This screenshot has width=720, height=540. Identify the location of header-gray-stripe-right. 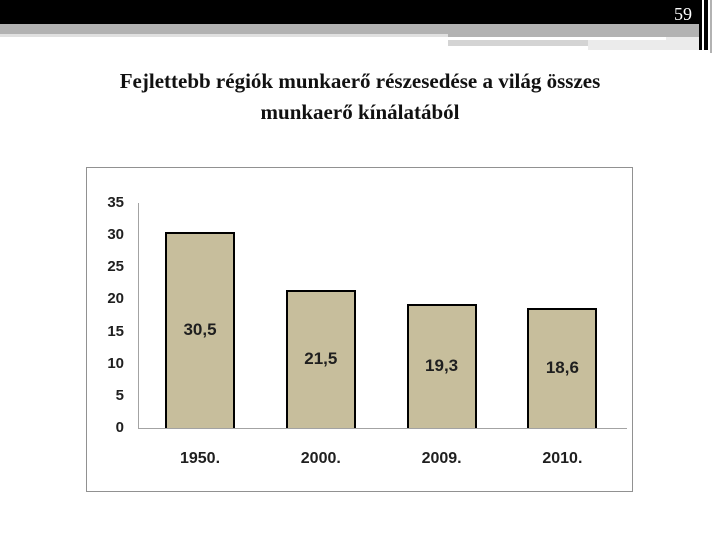
(584, 36).